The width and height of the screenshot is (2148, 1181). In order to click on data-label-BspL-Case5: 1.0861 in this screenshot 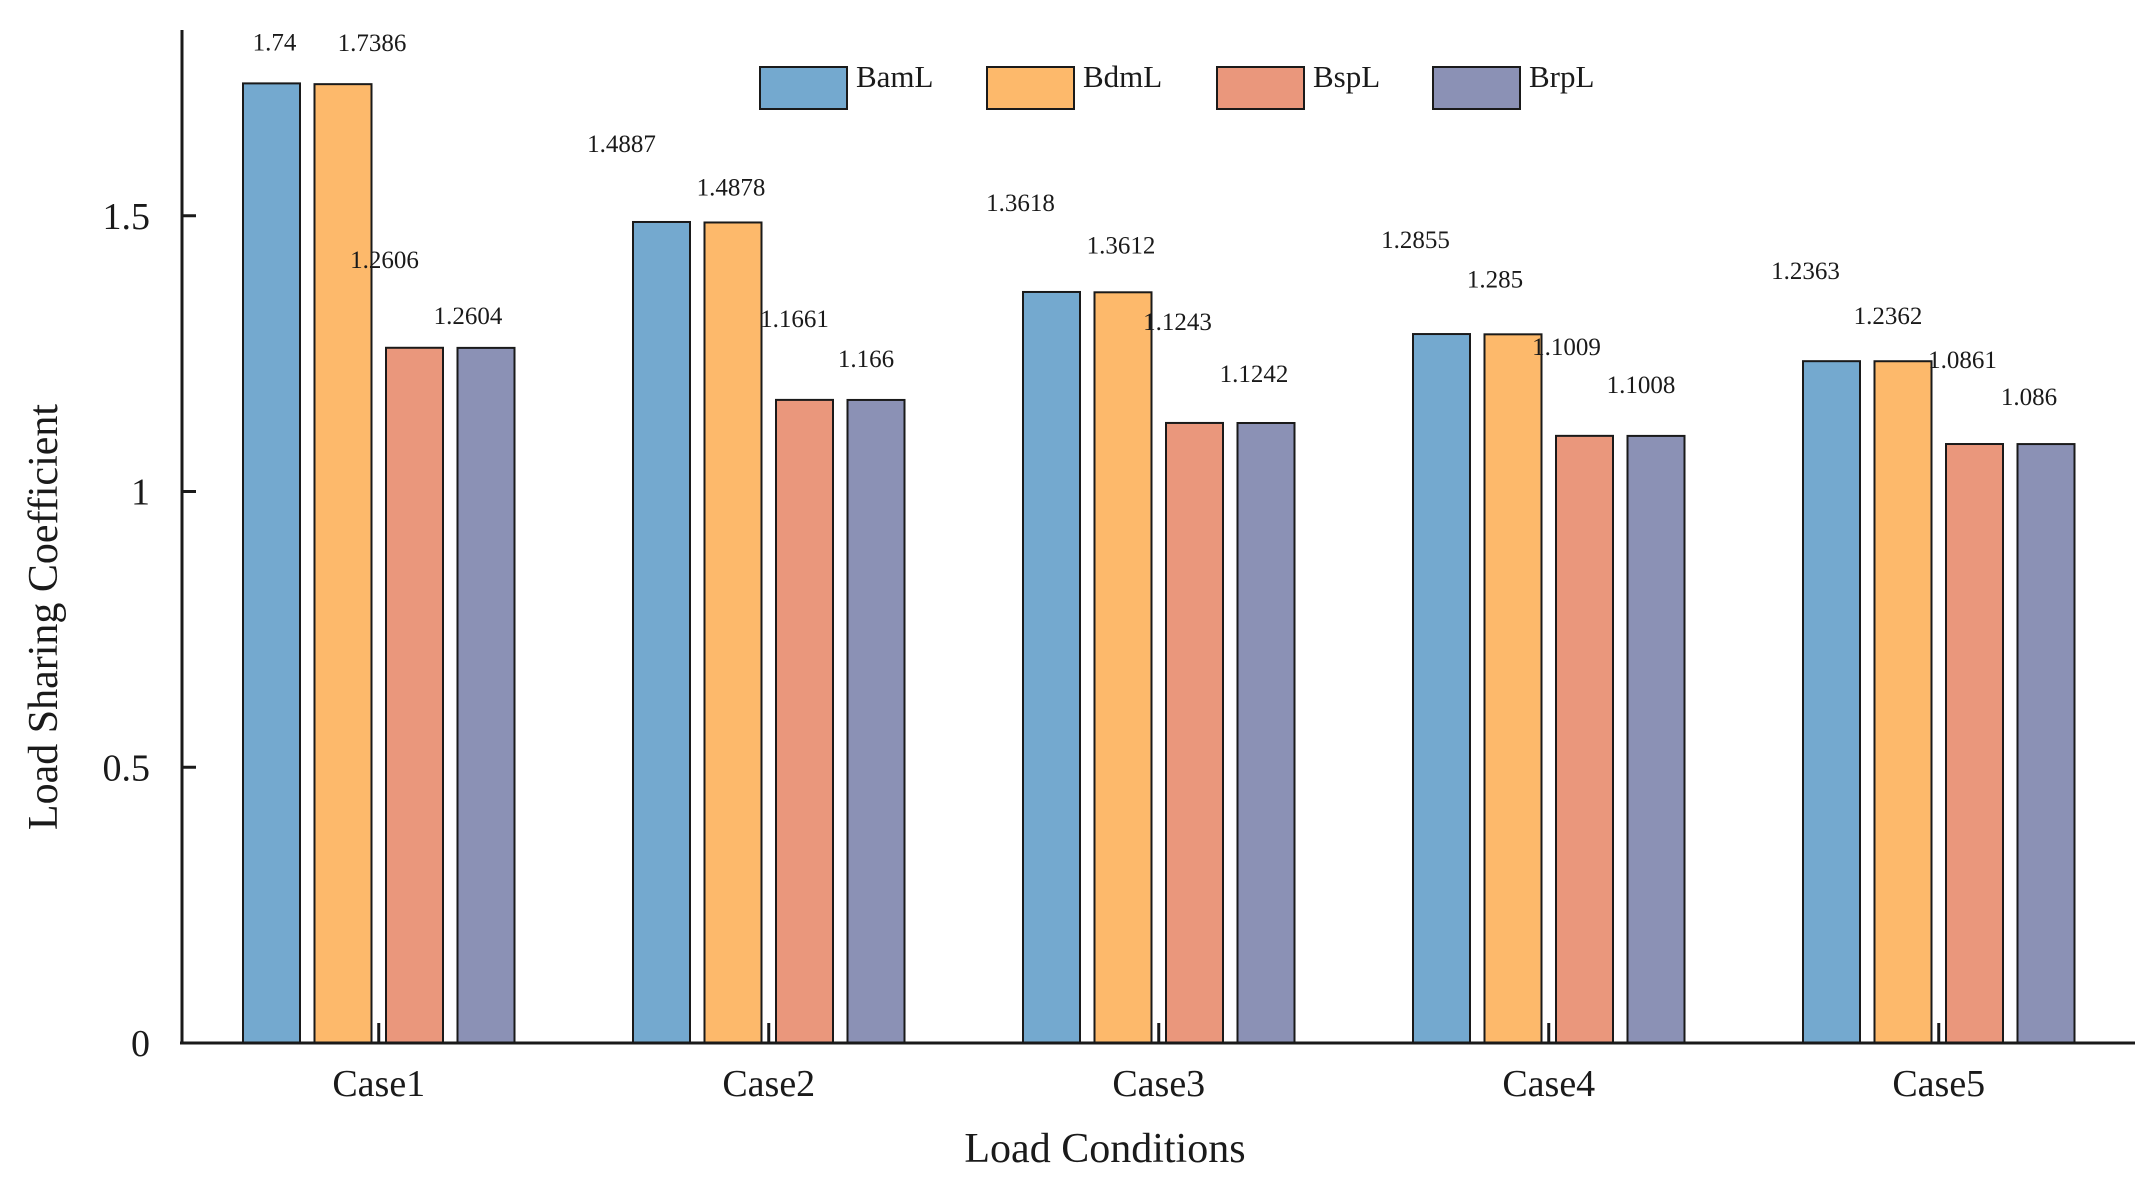, I will do `click(1962, 360)`.